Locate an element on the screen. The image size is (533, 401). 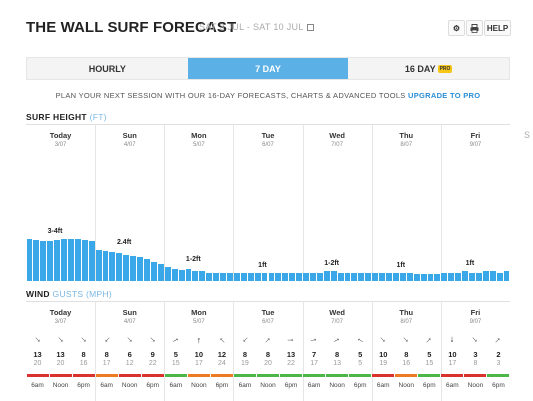
wind-rating-bar is located at coordinates (221, 375).